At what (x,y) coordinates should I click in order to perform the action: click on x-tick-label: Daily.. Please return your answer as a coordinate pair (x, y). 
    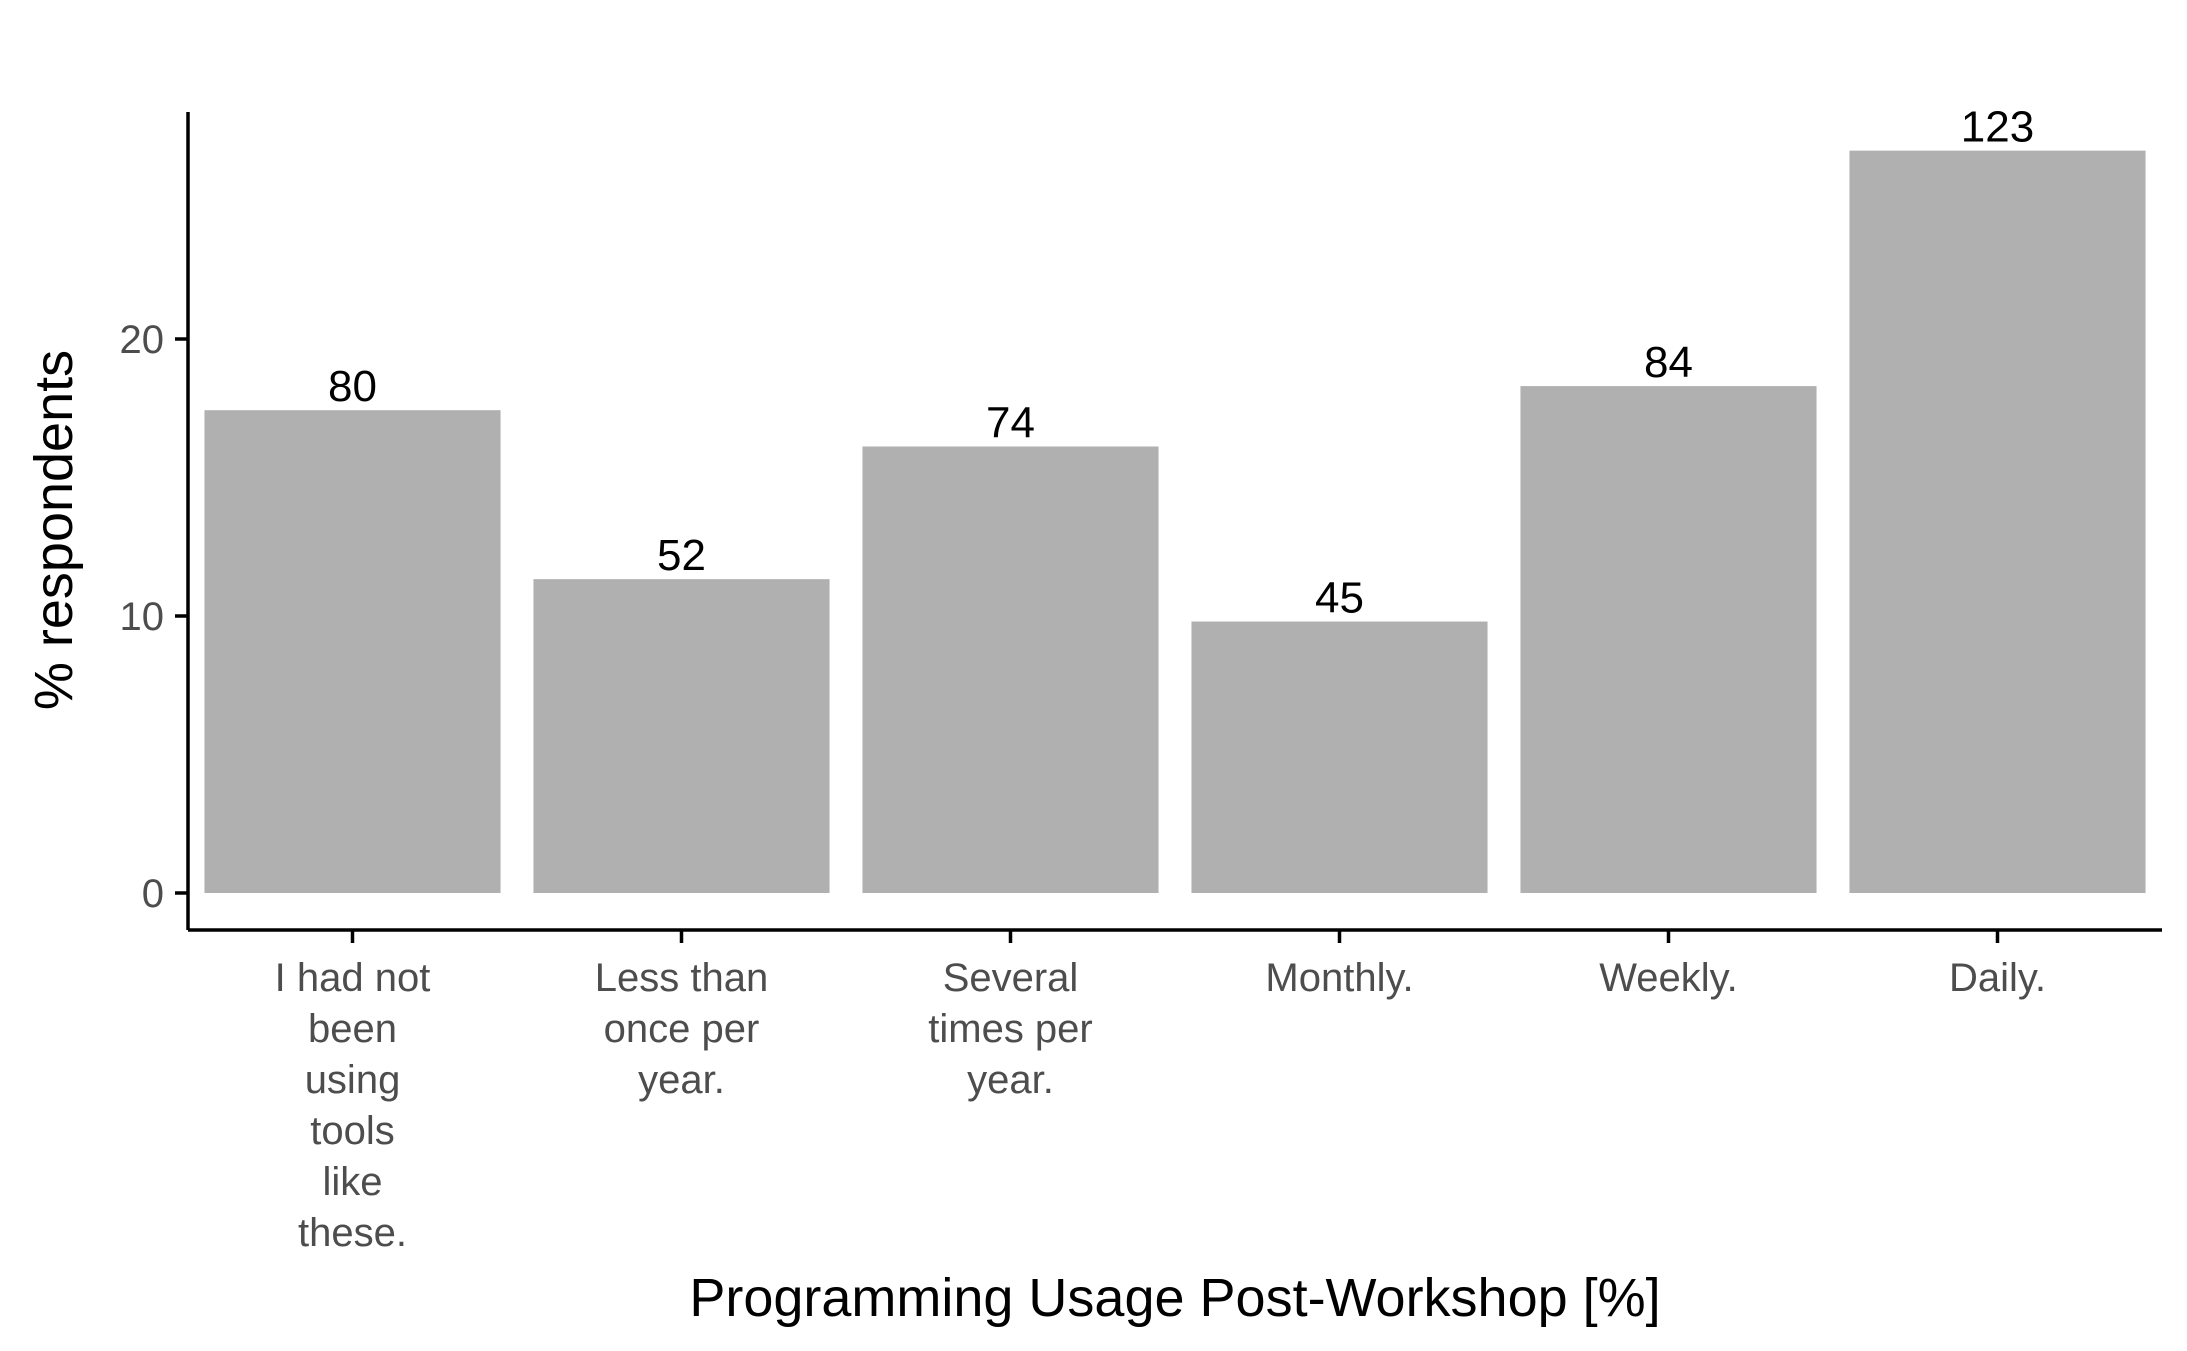
    Looking at the image, I should click on (1997, 978).